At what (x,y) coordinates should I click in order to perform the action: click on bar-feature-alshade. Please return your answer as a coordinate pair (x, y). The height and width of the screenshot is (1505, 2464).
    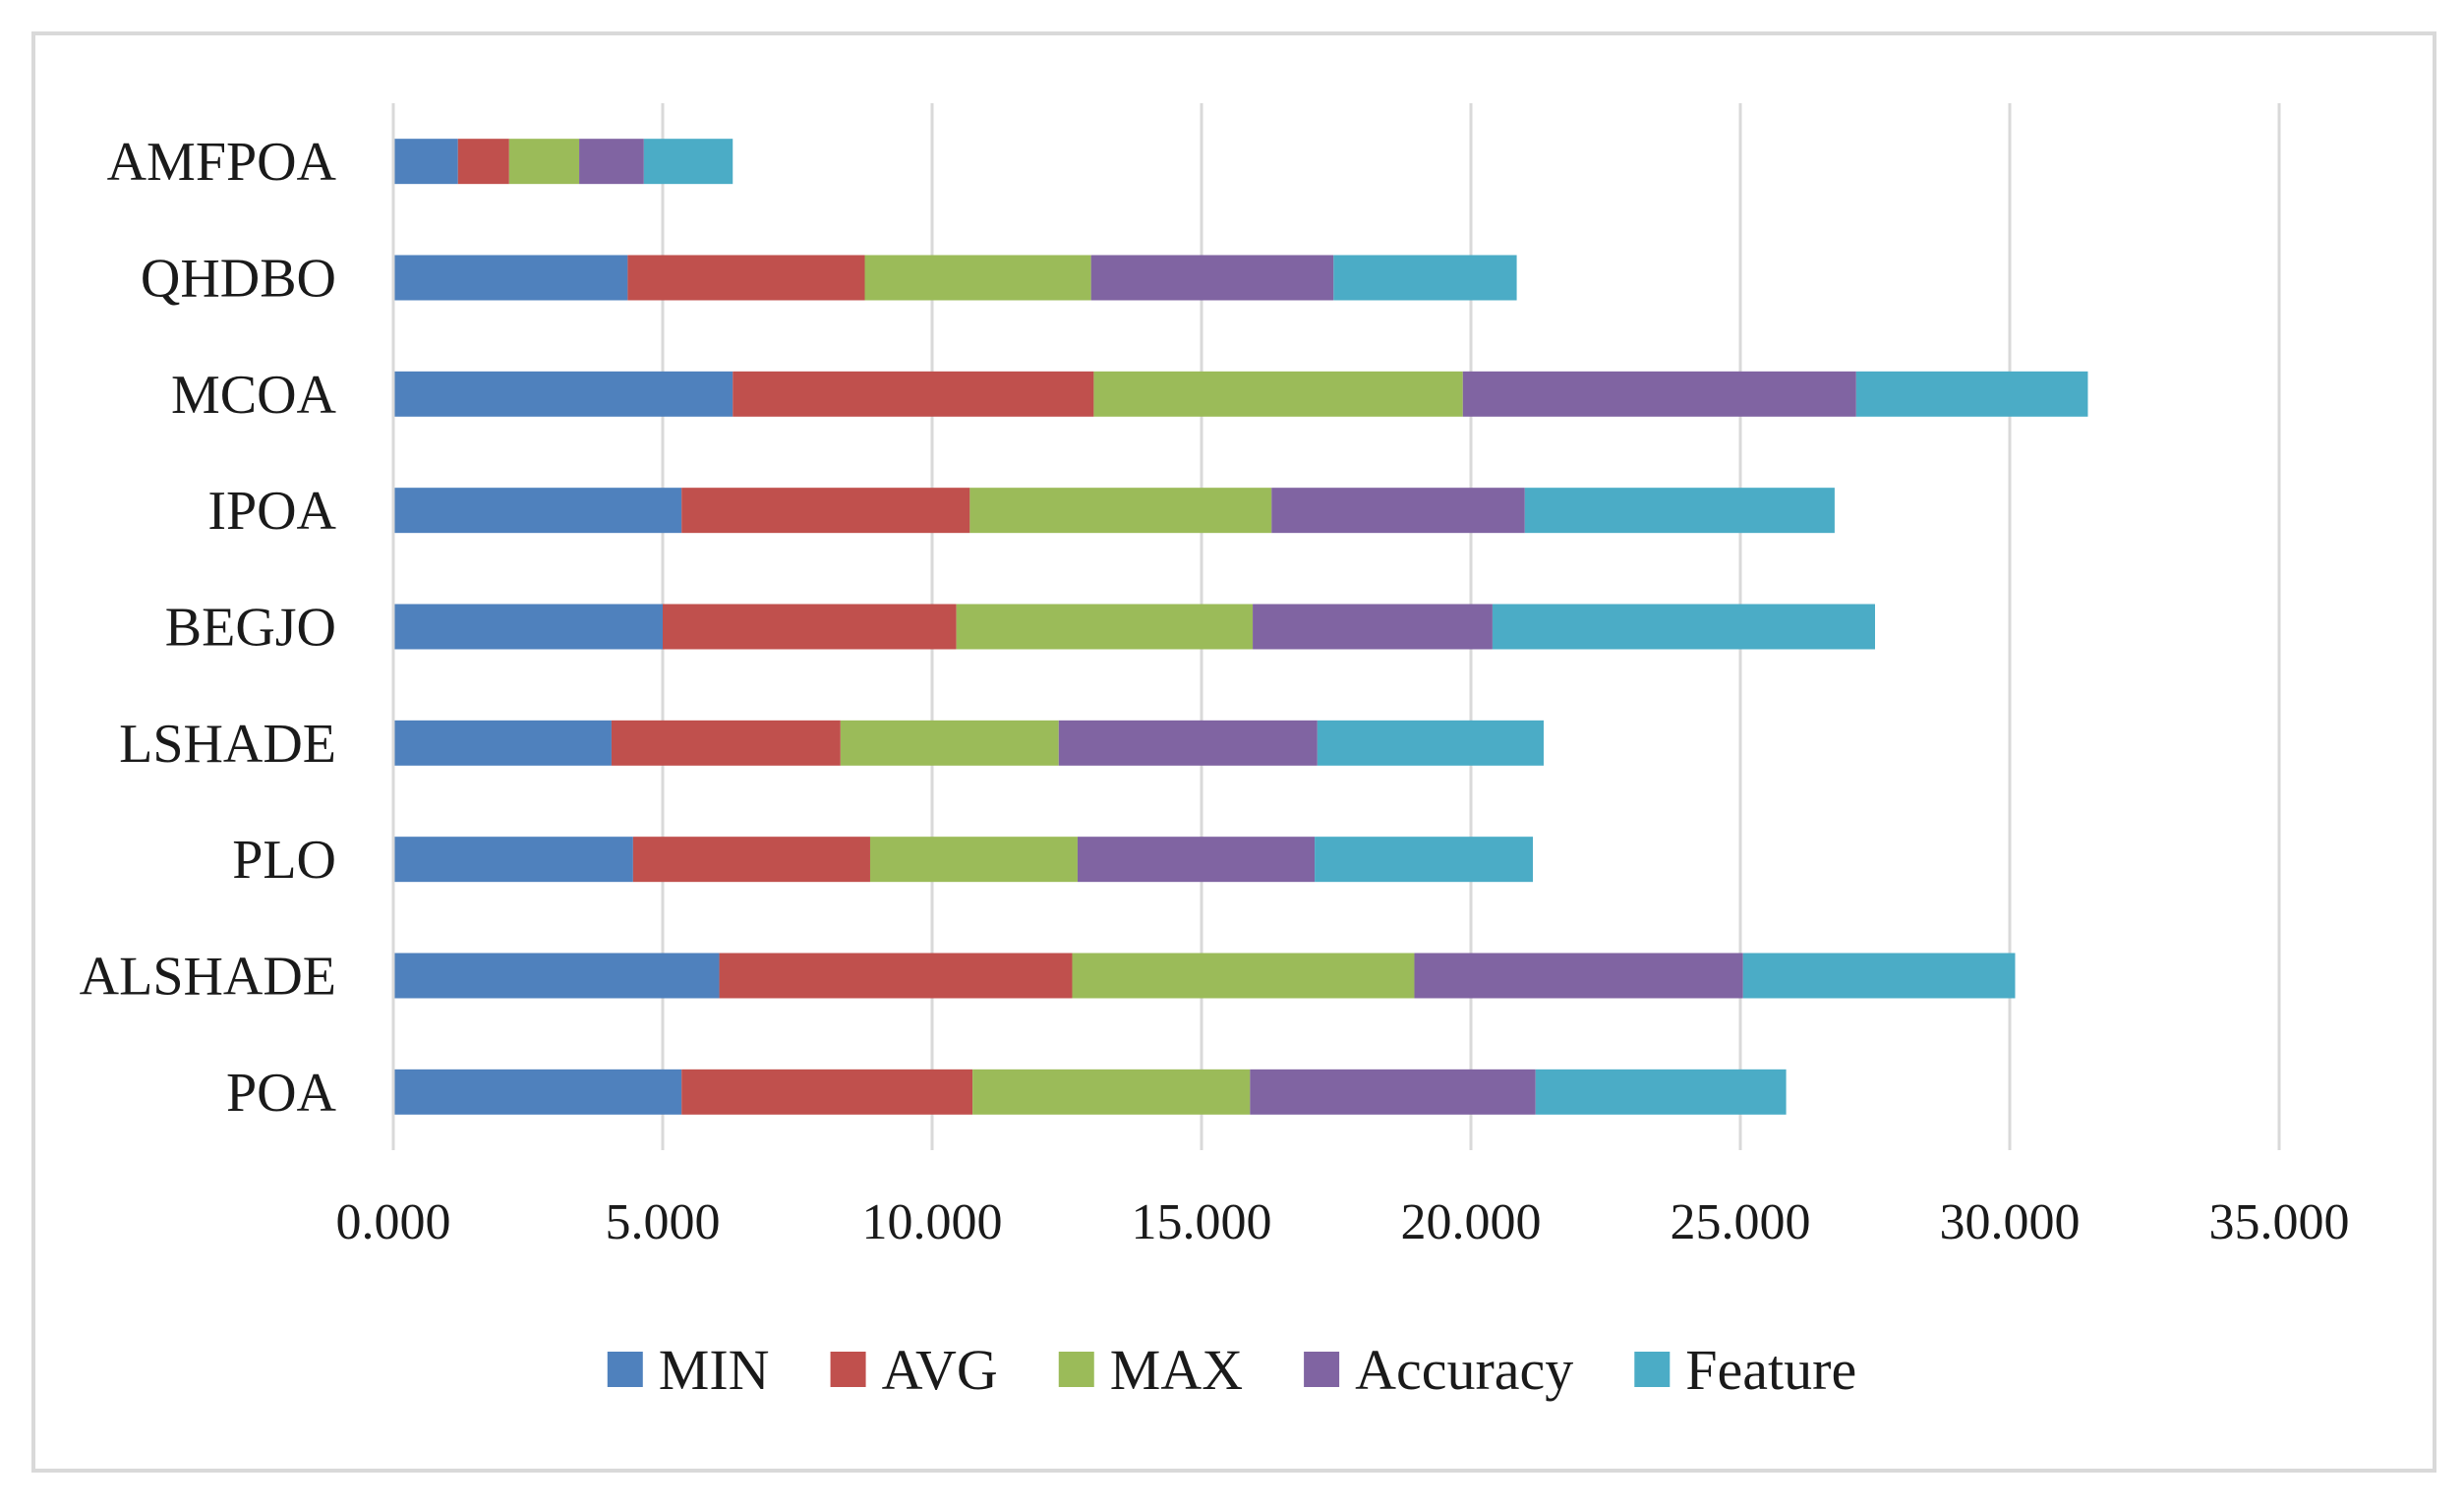
    Looking at the image, I should click on (1879, 976).